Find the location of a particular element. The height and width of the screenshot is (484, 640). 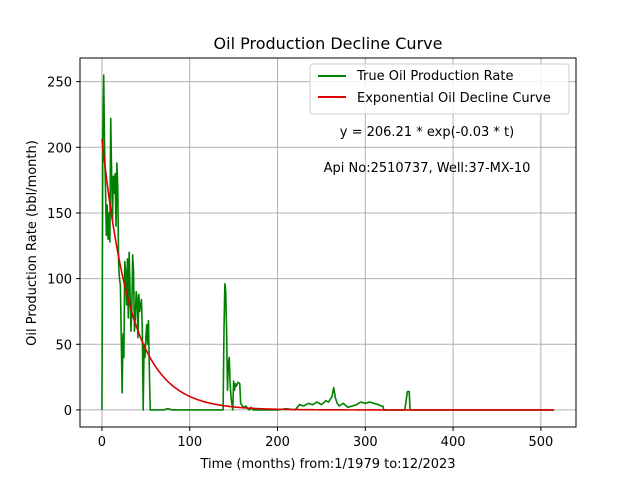

legend-label-true-rate: True Oil Production Rate is located at coordinates (434, 76).